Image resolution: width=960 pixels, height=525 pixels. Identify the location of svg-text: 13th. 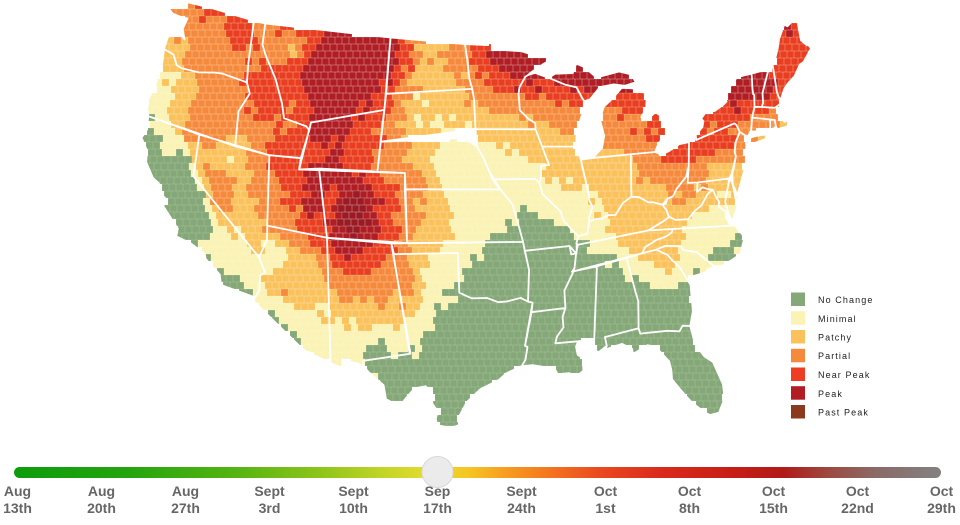
(17, 508).